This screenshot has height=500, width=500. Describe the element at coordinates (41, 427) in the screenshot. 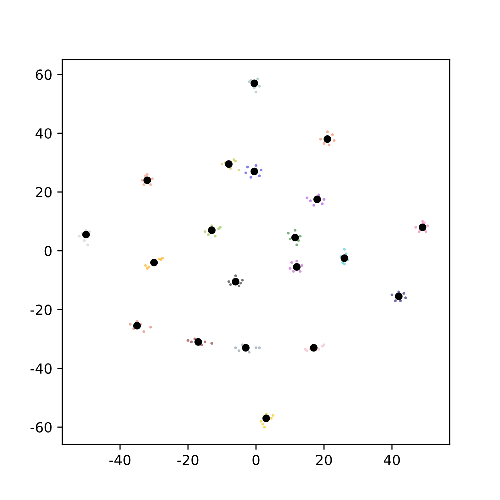

I see `y-tick-label: -60` at that location.